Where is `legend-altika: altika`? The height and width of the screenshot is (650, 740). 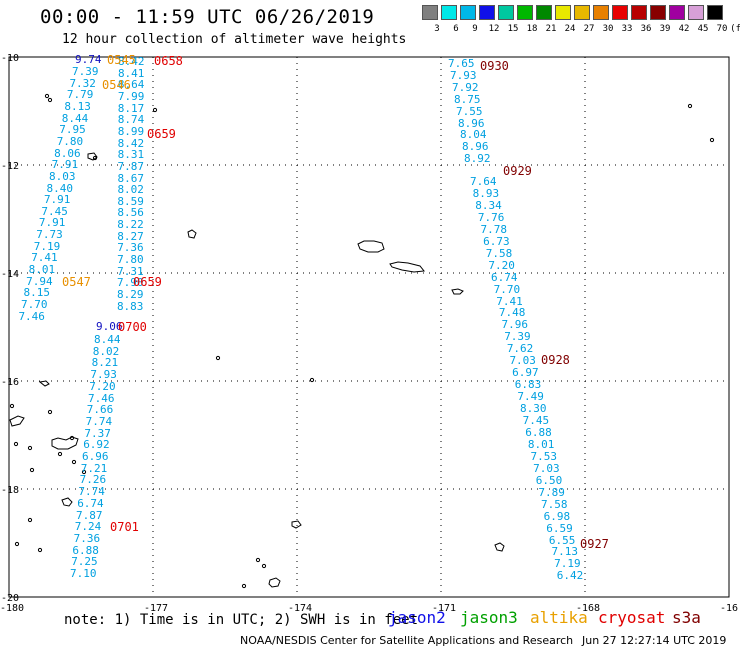 legend-altika: altika is located at coordinates (559, 617).